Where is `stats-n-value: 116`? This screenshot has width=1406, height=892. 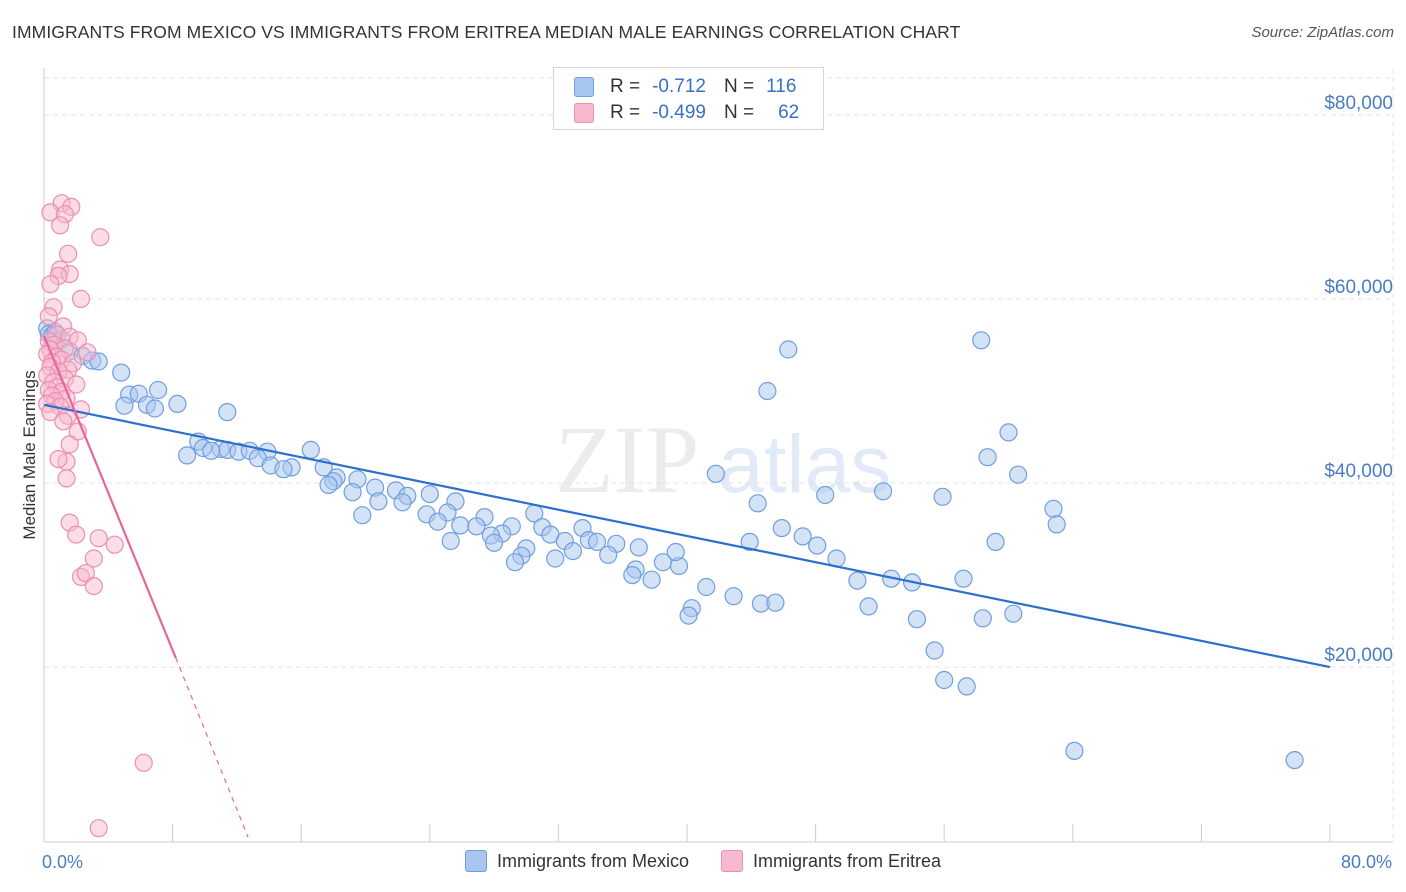
stats-n-value: 116 is located at coordinates (781, 86).